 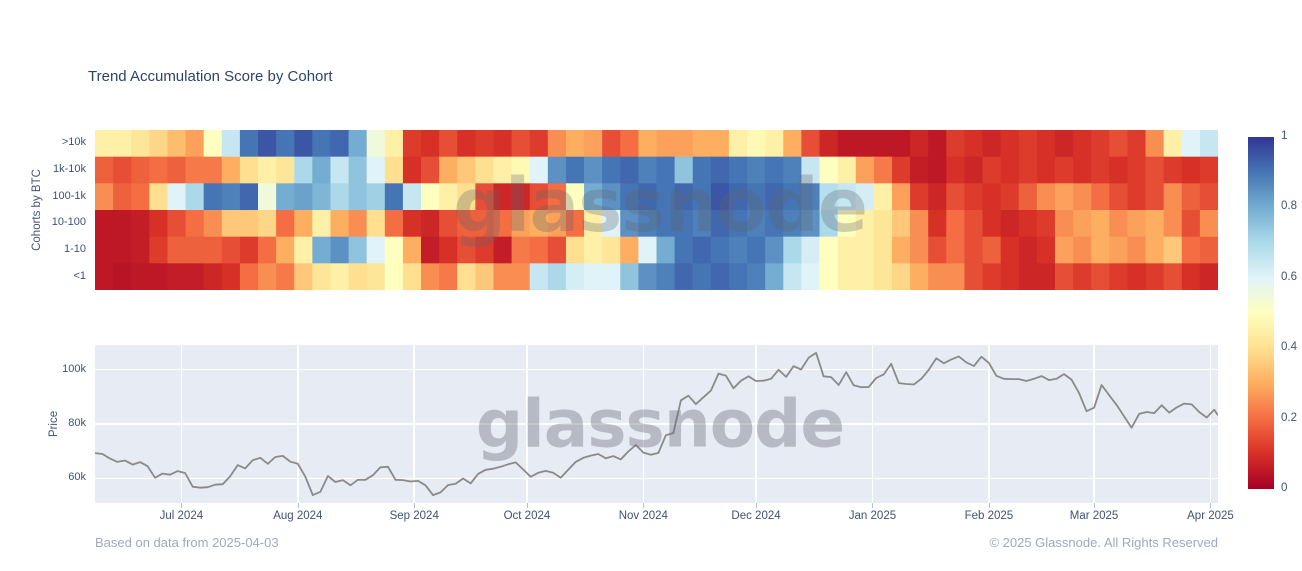 What do you see at coordinates (181, 516) in the screenshot?
I see `x-axis-month-label: Jul 2024` at bounding box center [181, 516].